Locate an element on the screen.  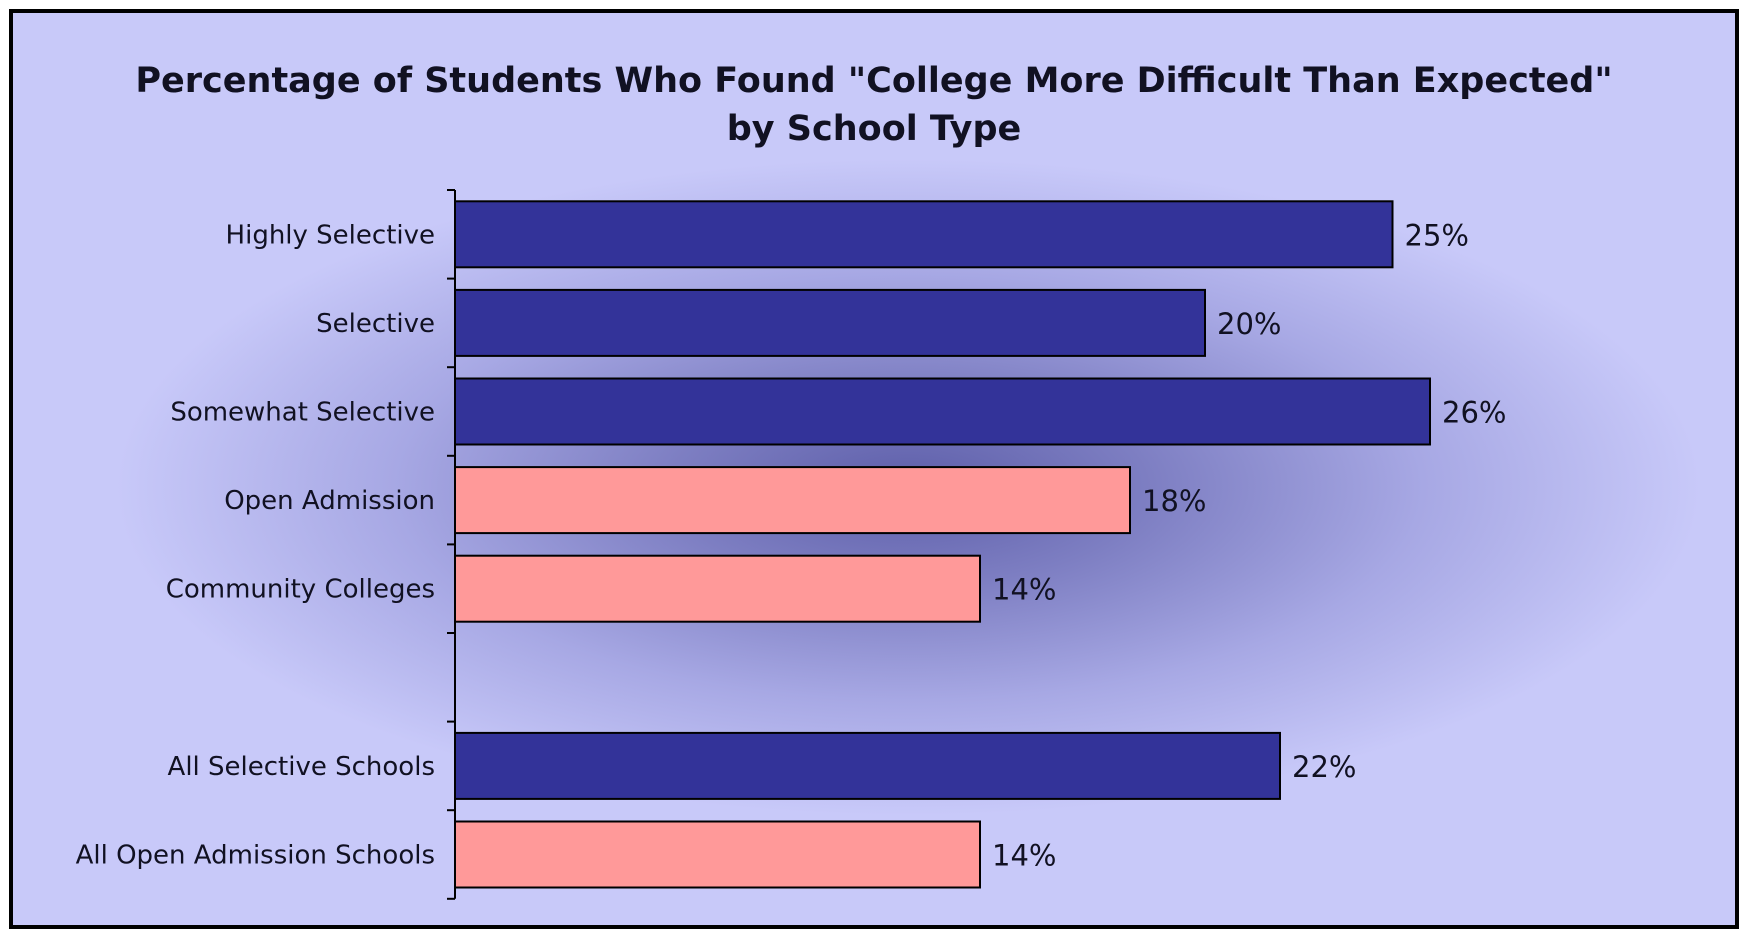
data-label: 18% is located at coordinates (1174, 501).